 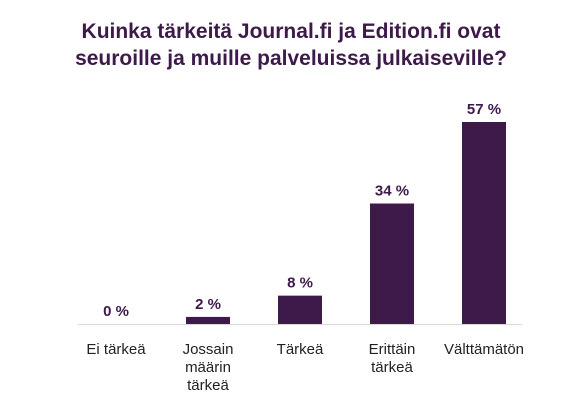 I want to click on category-label-3: Erittäin tärkeä, so click(x=392, y=358).